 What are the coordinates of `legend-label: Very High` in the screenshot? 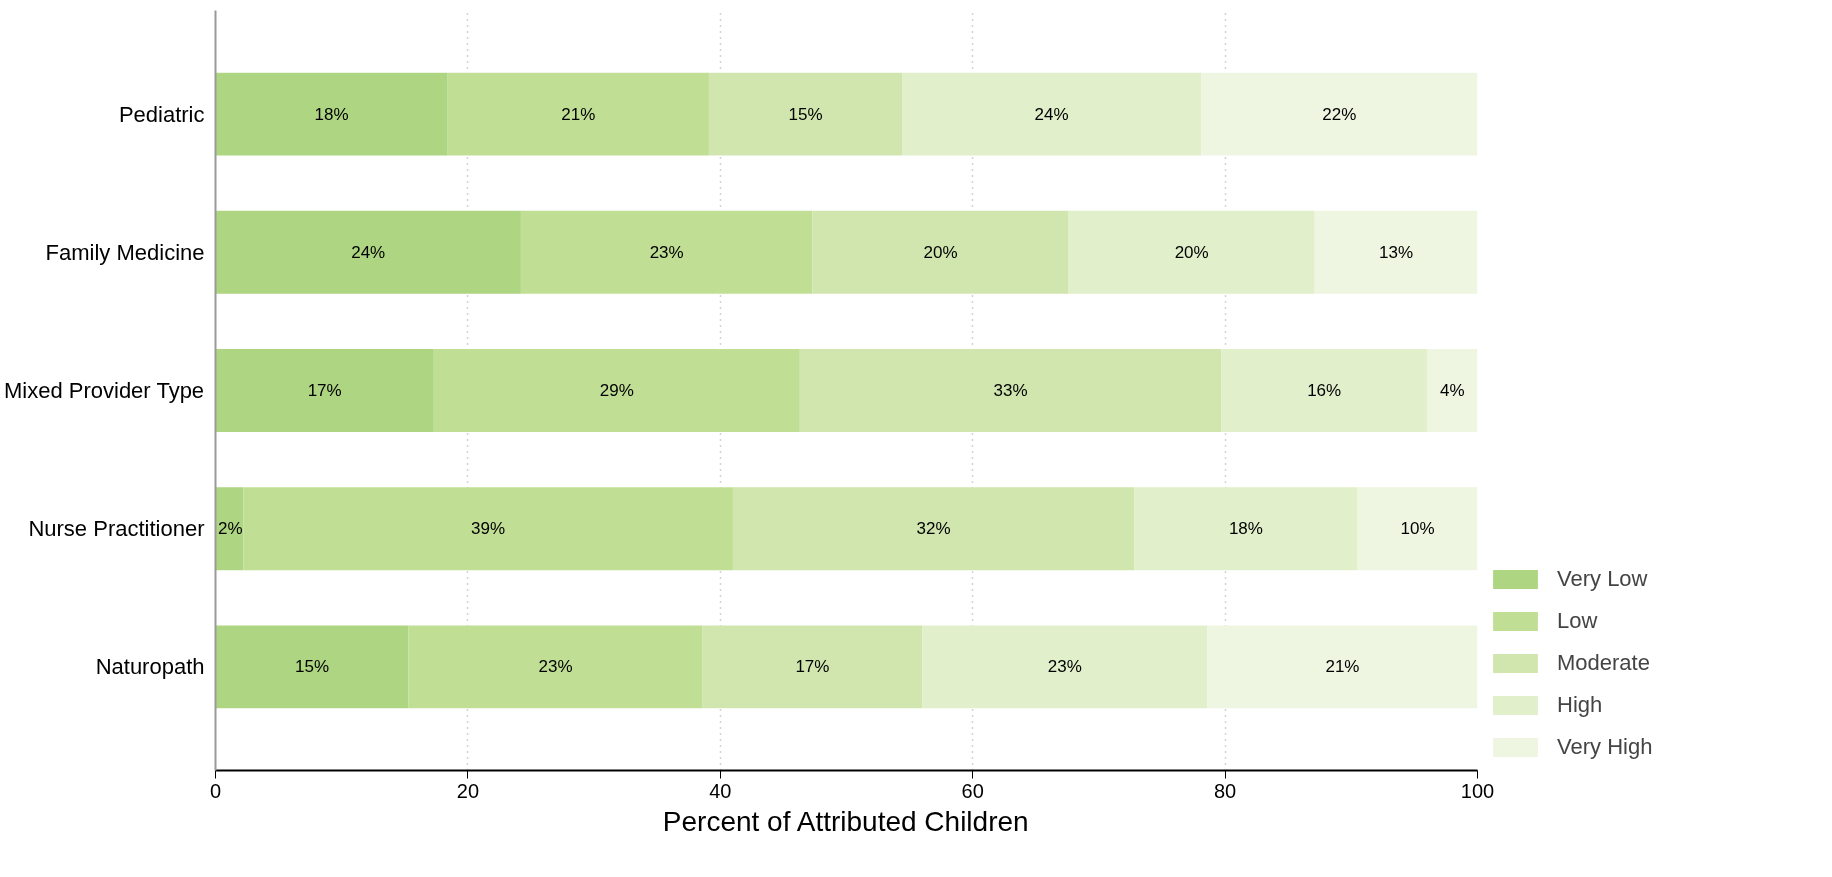 It's located at (1605, 747).